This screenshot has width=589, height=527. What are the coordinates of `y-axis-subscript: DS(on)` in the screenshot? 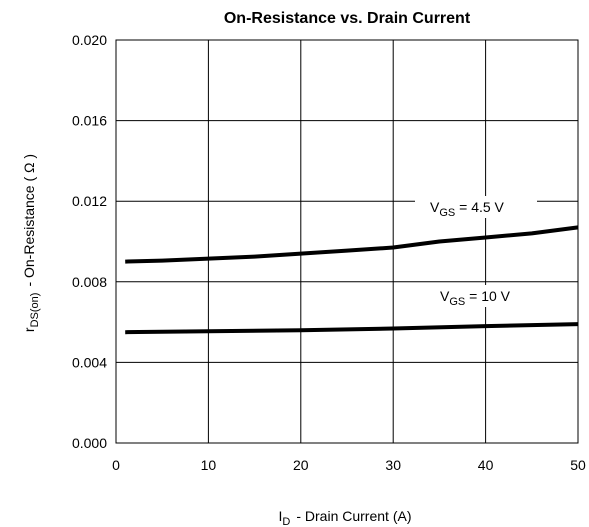 It's located at (35, 310).